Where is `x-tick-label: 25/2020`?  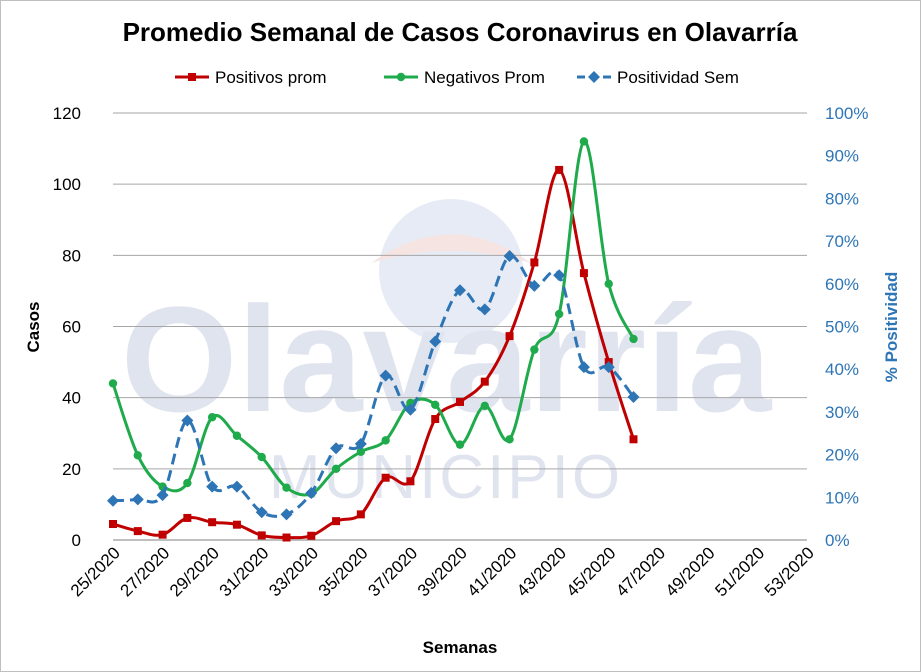 x-tick-label: 25/2020 is located at coordinates (95, 571).